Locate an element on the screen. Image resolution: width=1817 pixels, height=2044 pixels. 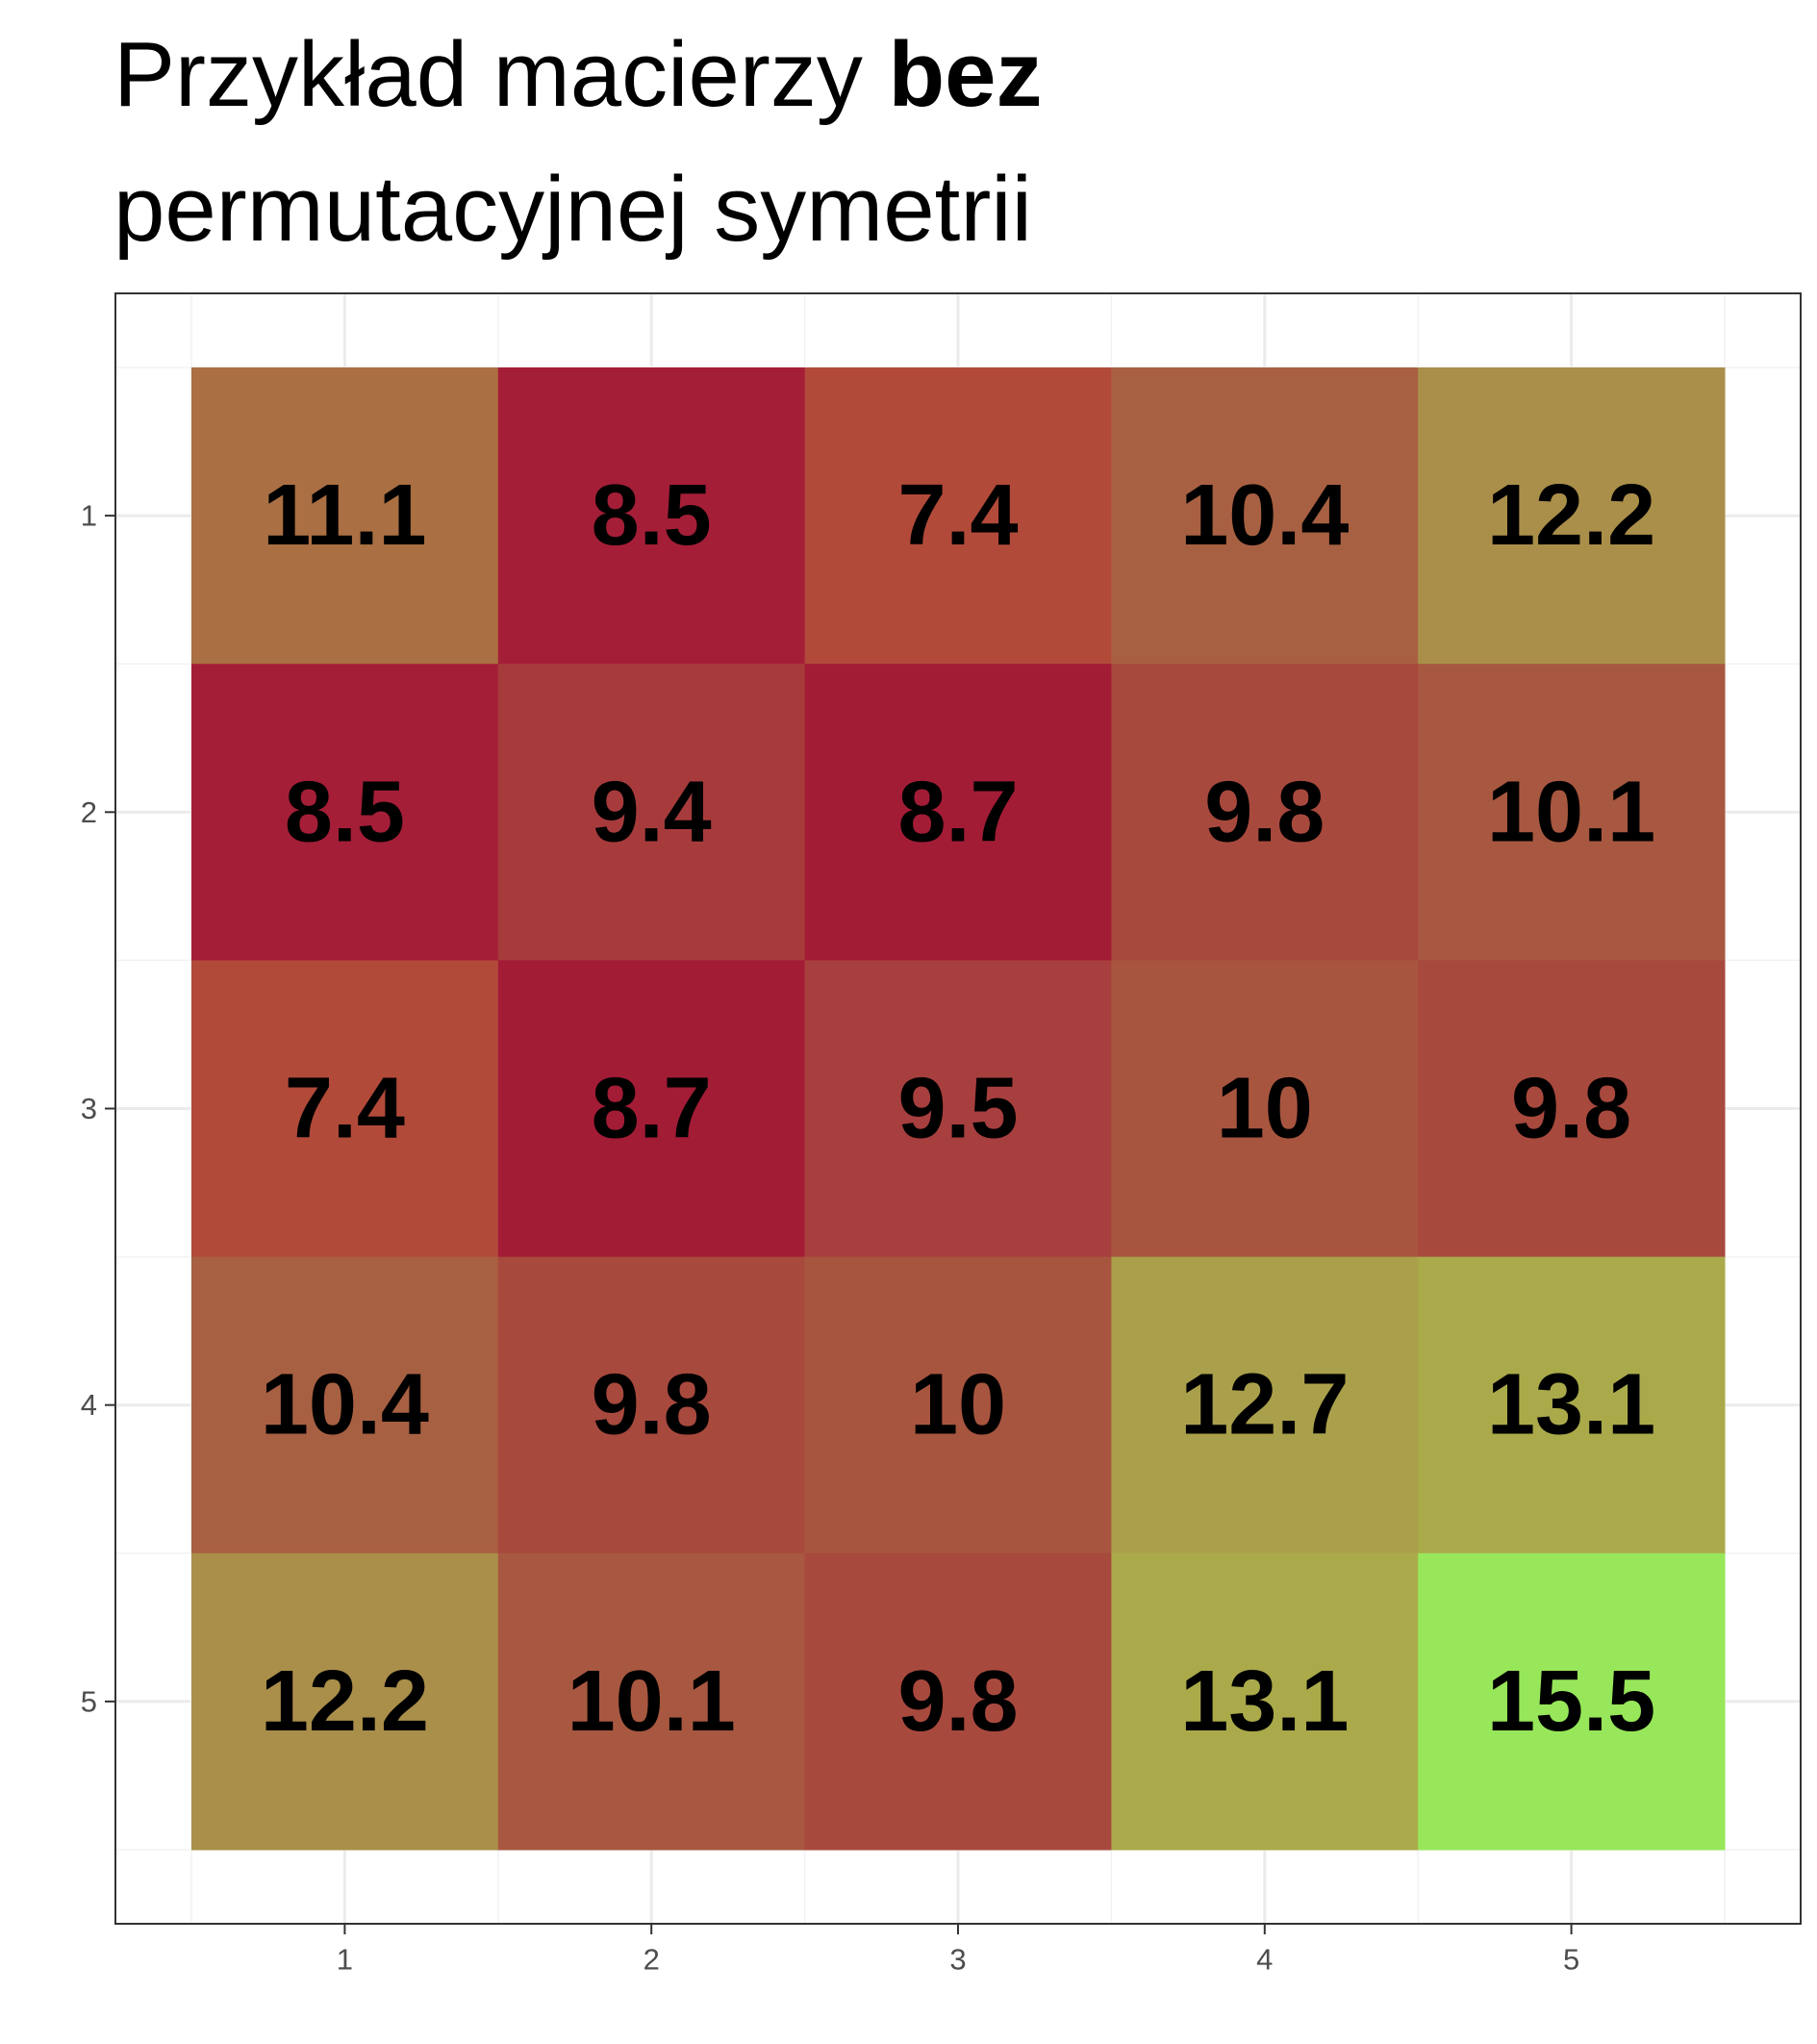
title-bold-text: bez is located at coordinates (966, 74).